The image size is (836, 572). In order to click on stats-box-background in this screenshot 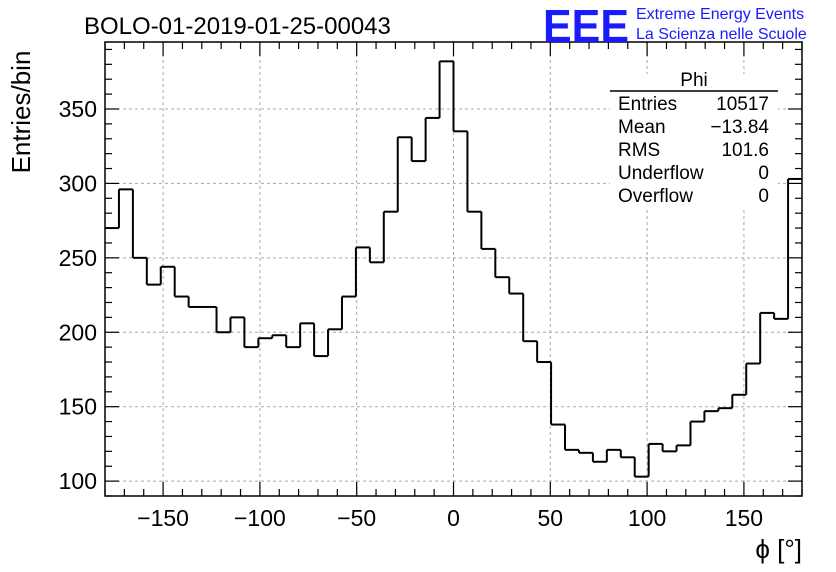, I will do `click(694, 141)`.